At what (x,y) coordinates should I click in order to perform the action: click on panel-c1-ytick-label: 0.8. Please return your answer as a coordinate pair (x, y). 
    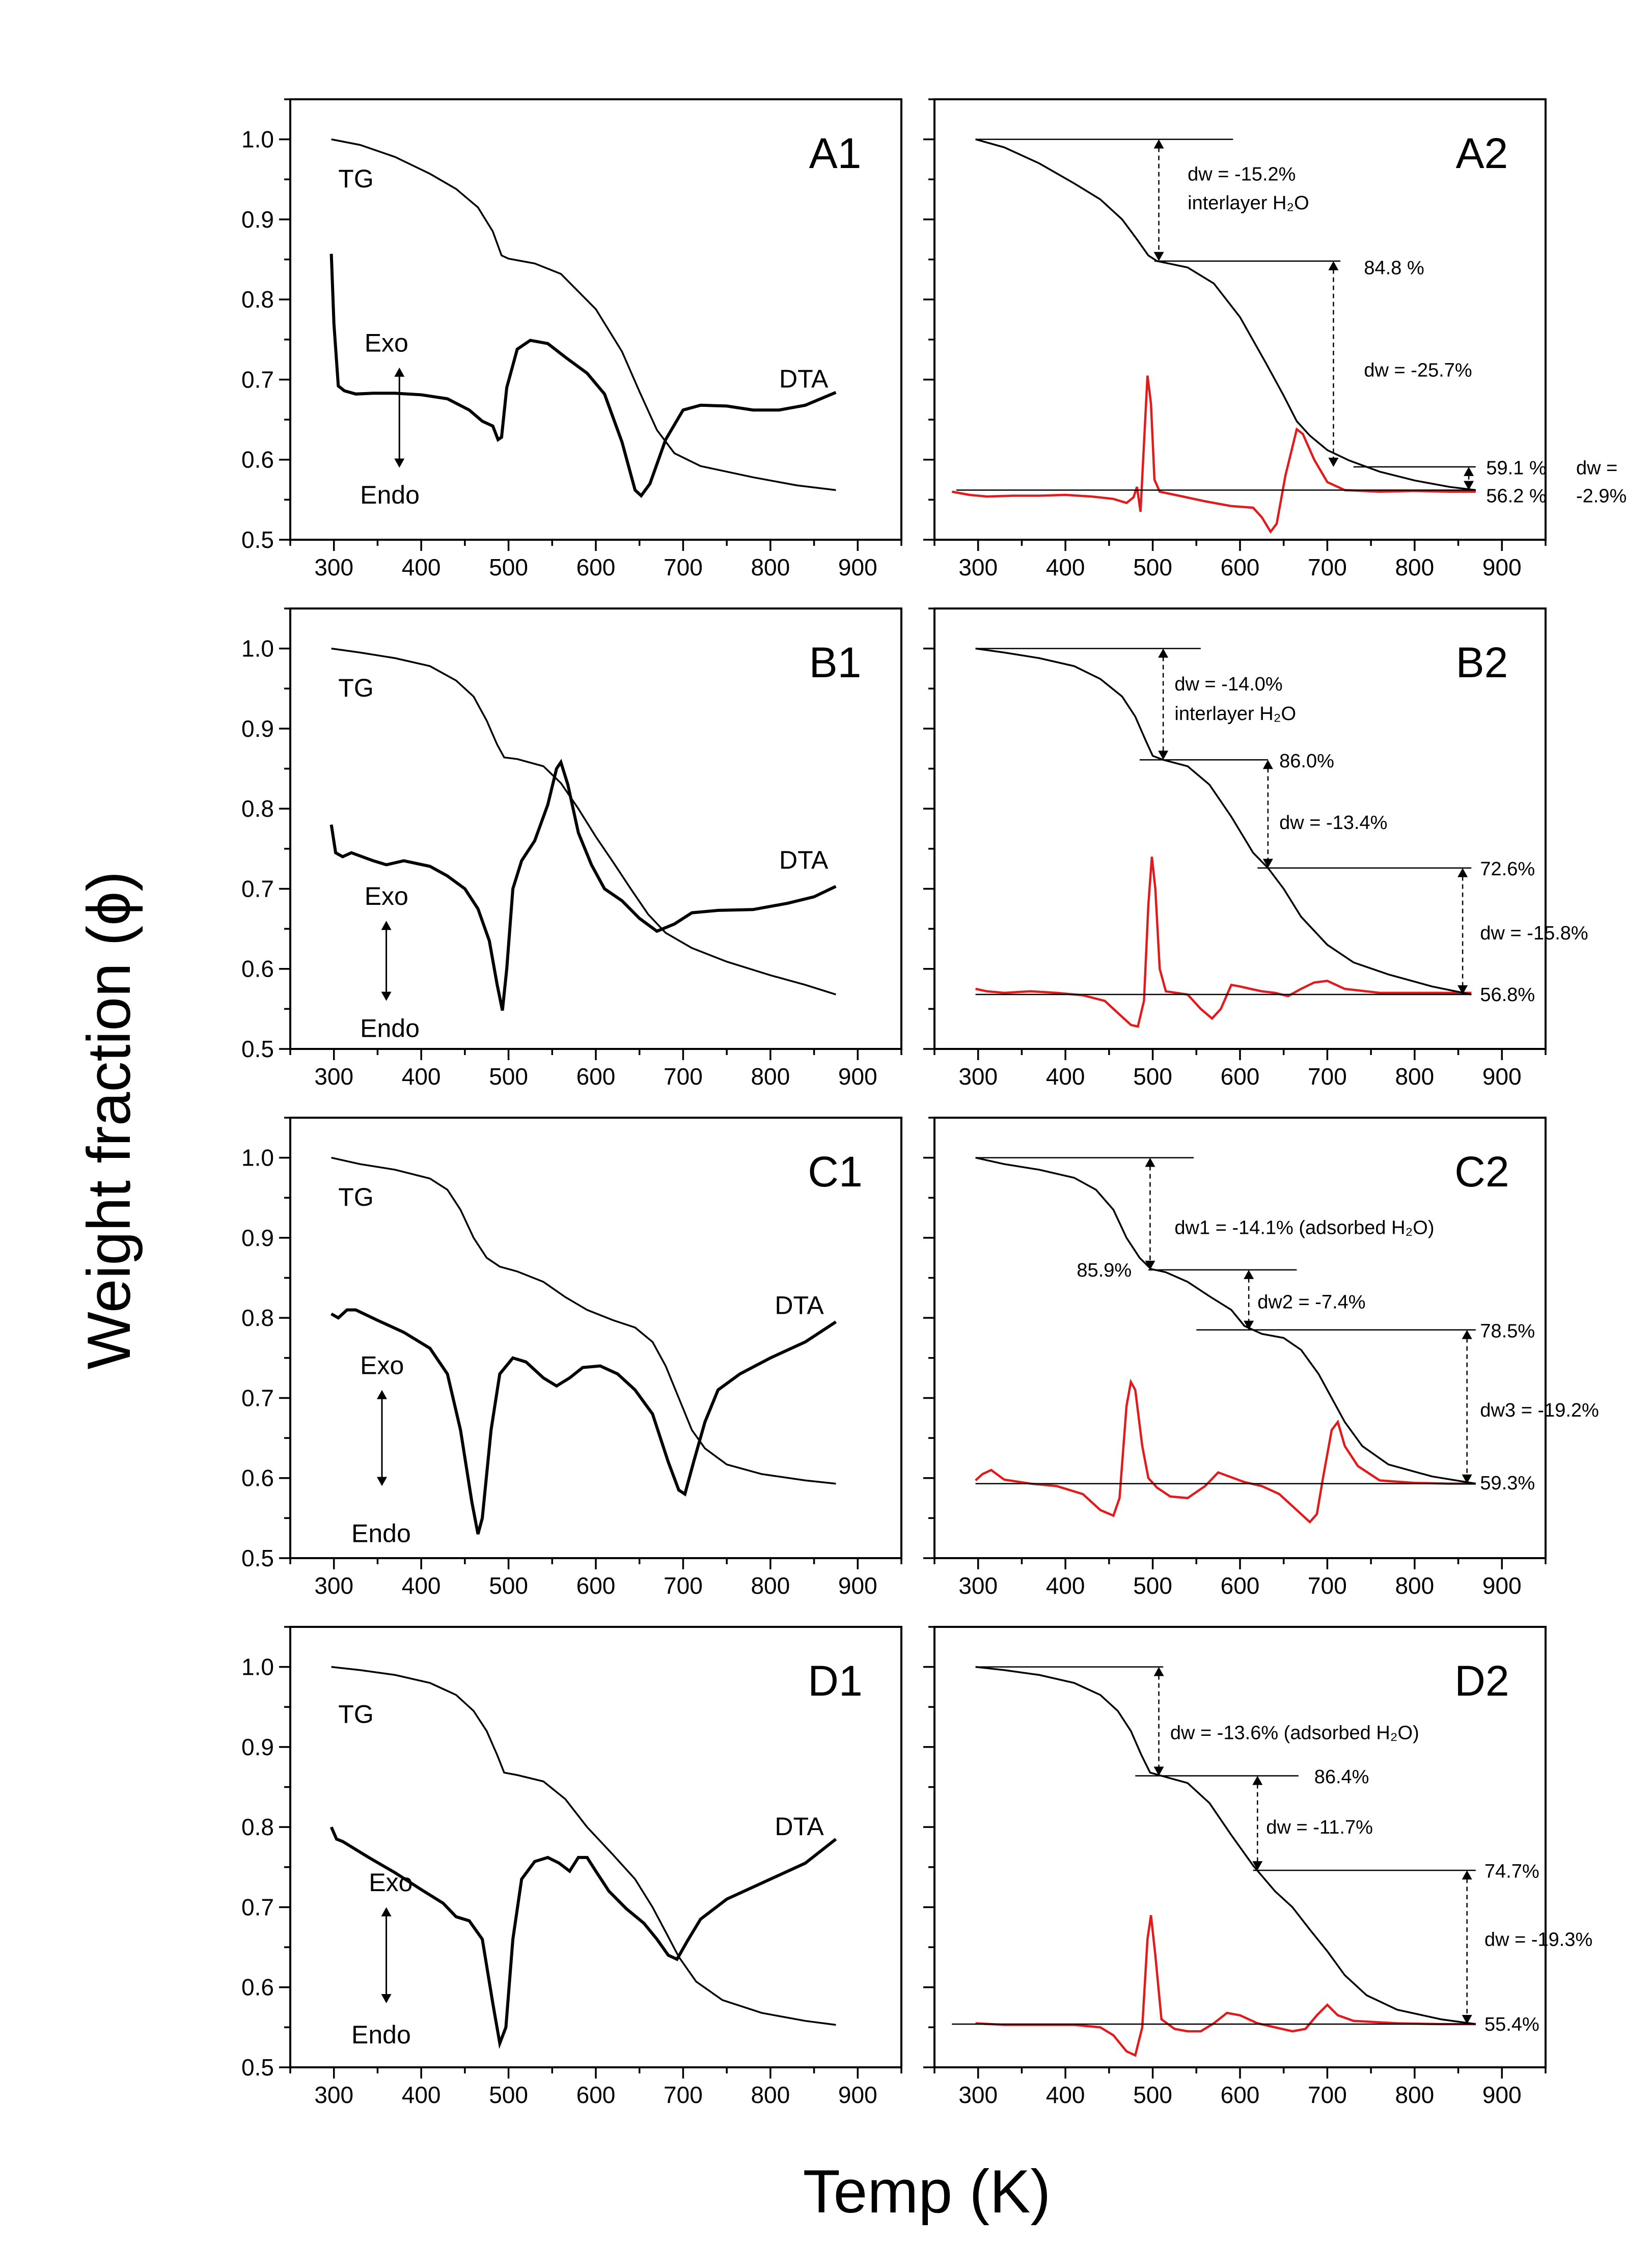
    Looking at the image, I should click on (257, 1318).